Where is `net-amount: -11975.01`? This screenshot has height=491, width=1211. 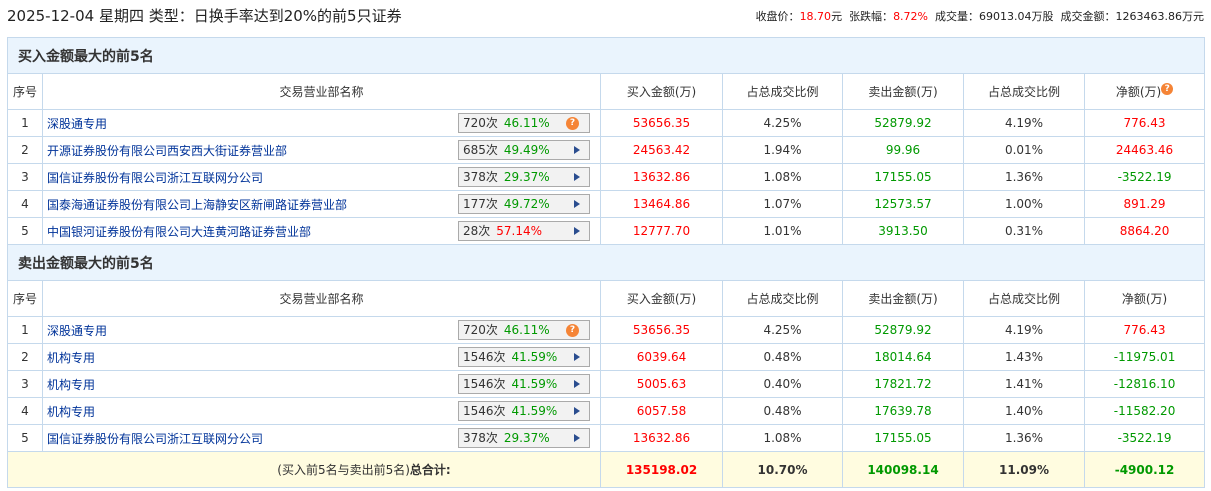
net-amount: -11975.01 is located at coordinates (1144, 357).